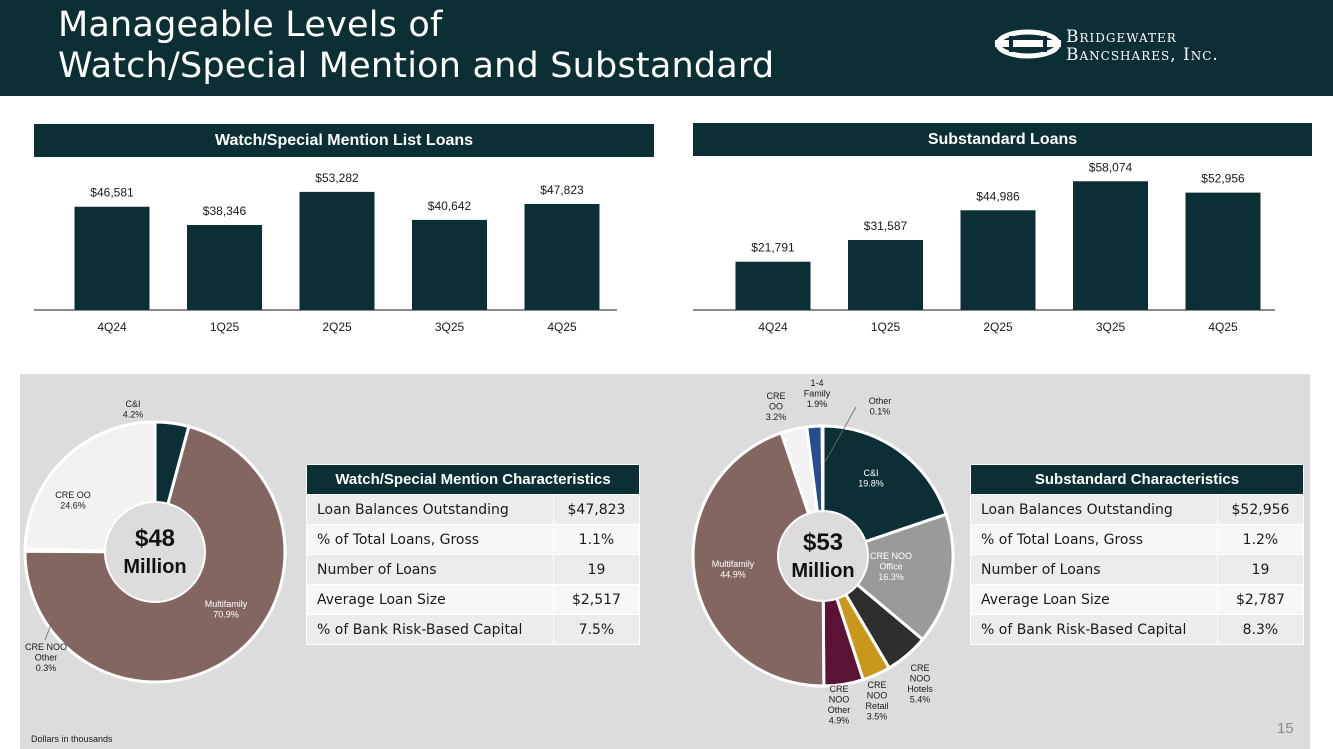 The width and height of the screenshot is (1333, 749). What do you see at coordinates (1260, 509) in the screenshot?
I see `row-value: $52,956` at bounding box center [1260, 509].